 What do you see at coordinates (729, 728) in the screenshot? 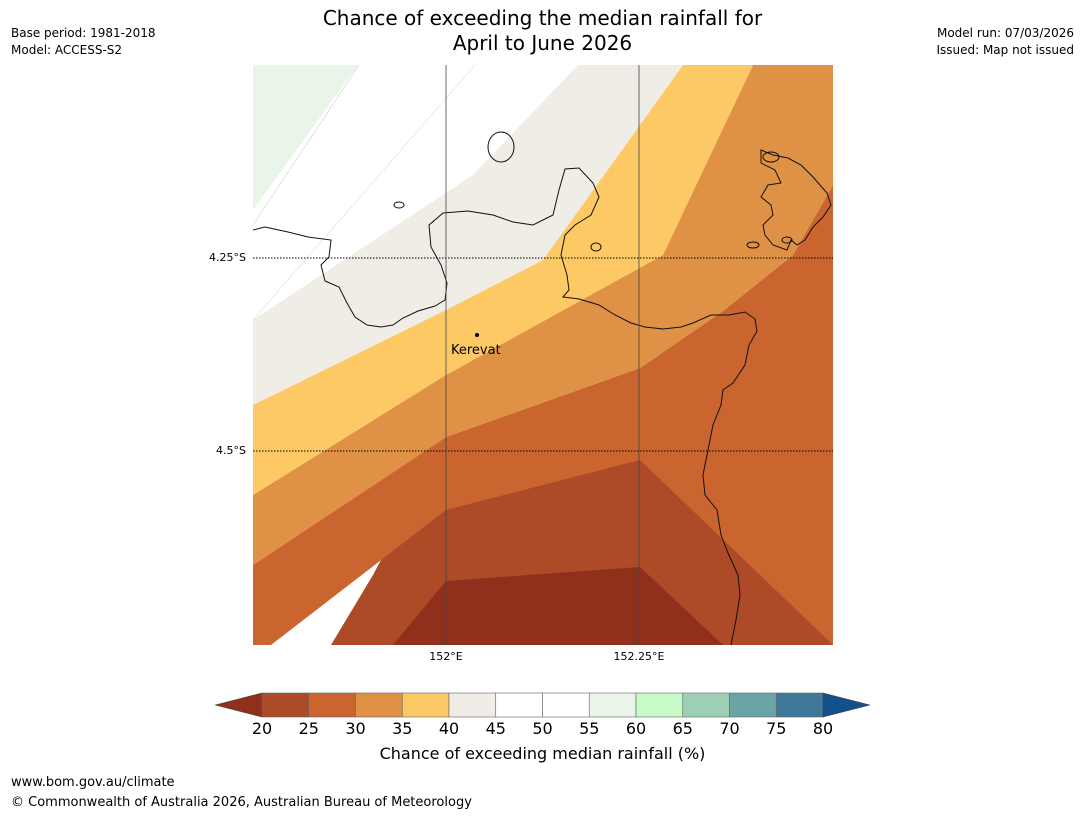
I see `colorbar-tick-70: 70` at bounding box center [729, 728].